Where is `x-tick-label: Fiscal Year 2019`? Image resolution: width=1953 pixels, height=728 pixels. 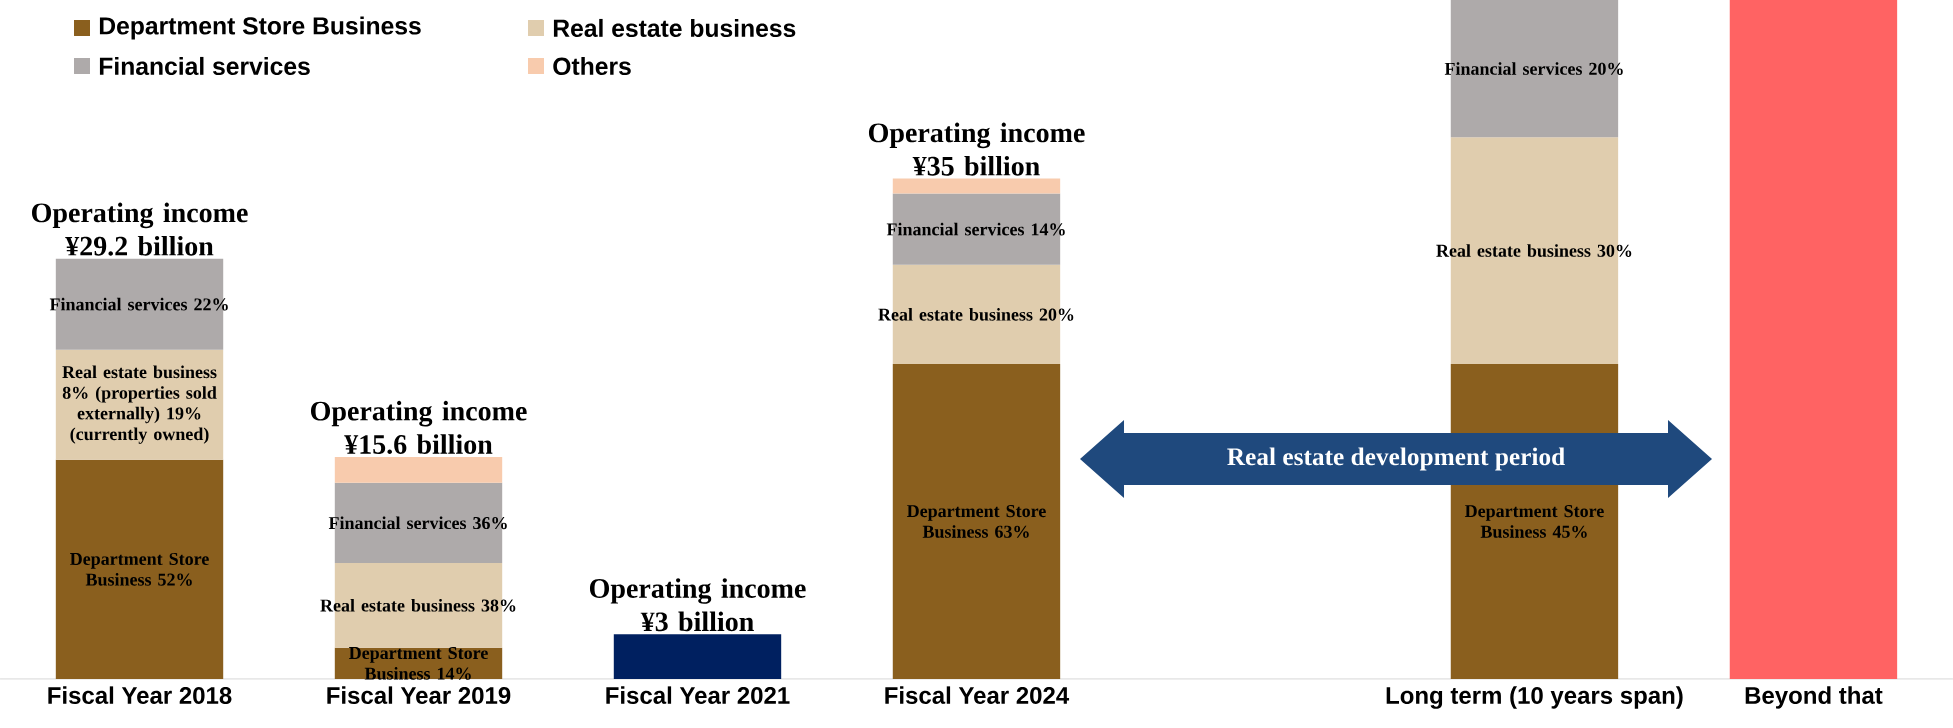 x-tick-label: Fiscal Year 2019 is located at coordinates (419, 695).